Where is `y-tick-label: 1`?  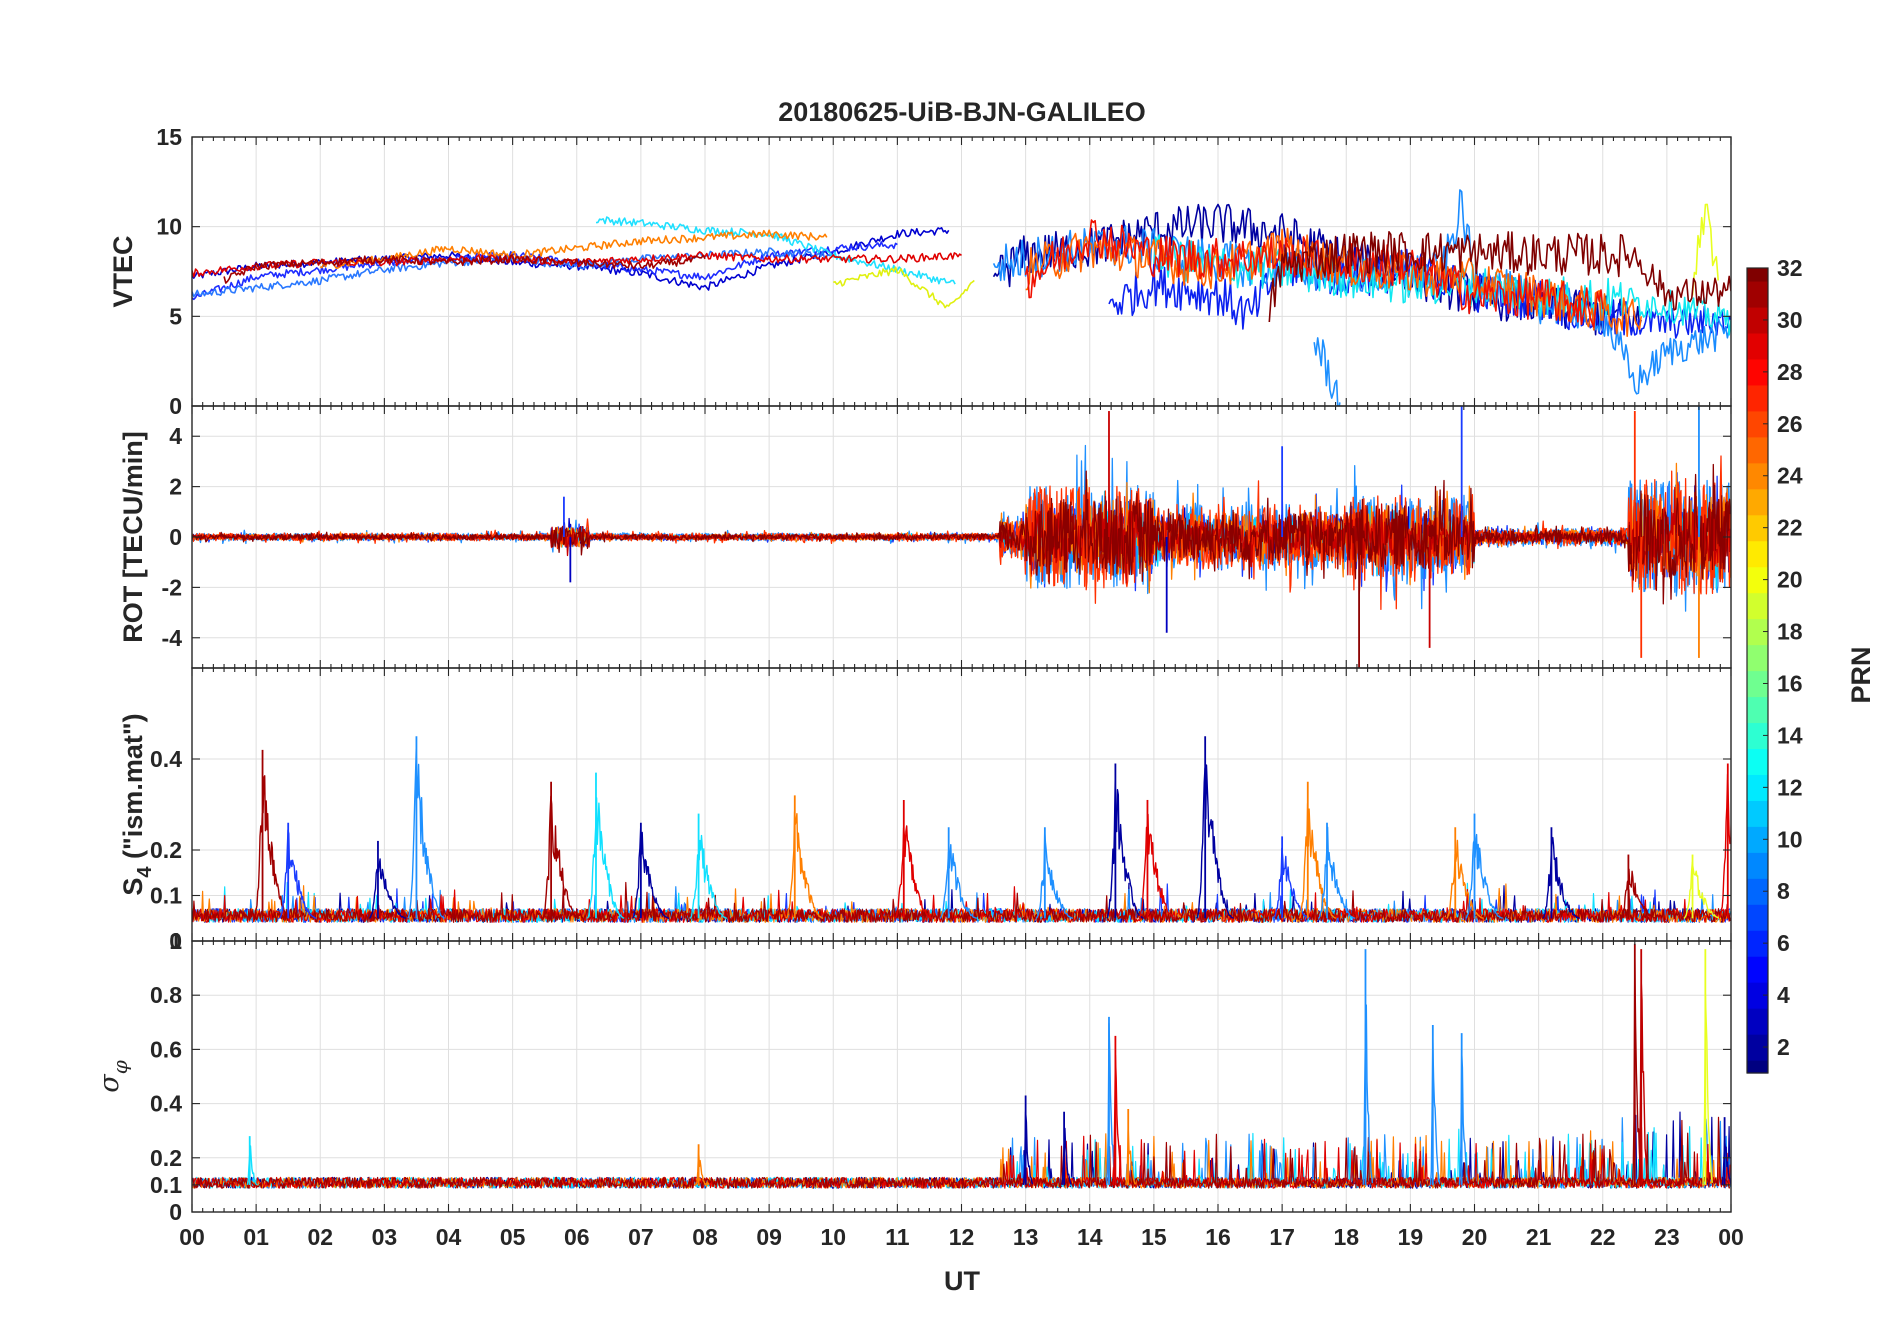 y-tick-label: 1 is located at coordinates (175, 941).